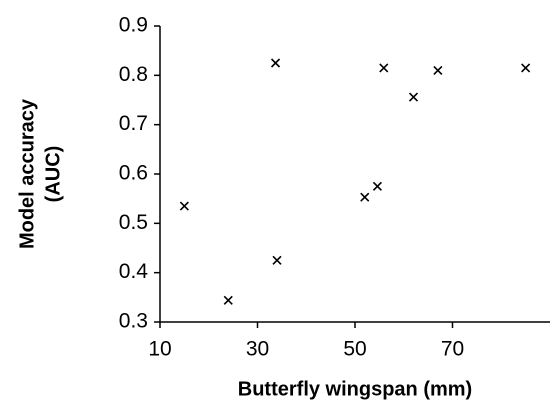 The width and height of the screenshot is (554, 407). Describe the element at coordinates (133, 25) in the screenshot. I see `y-tick-label: 0.9` at that location.